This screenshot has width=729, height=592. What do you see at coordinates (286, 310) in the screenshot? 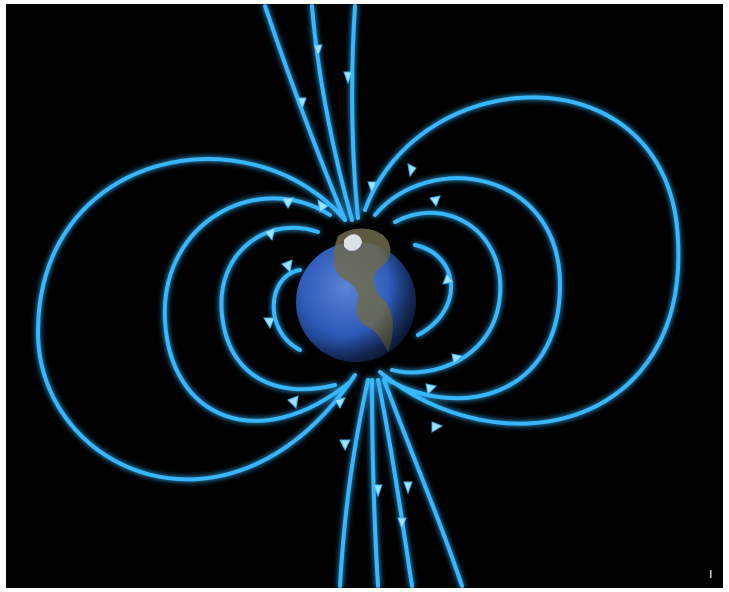
I see `field-line-core-left` at bounding box center [286, 310].